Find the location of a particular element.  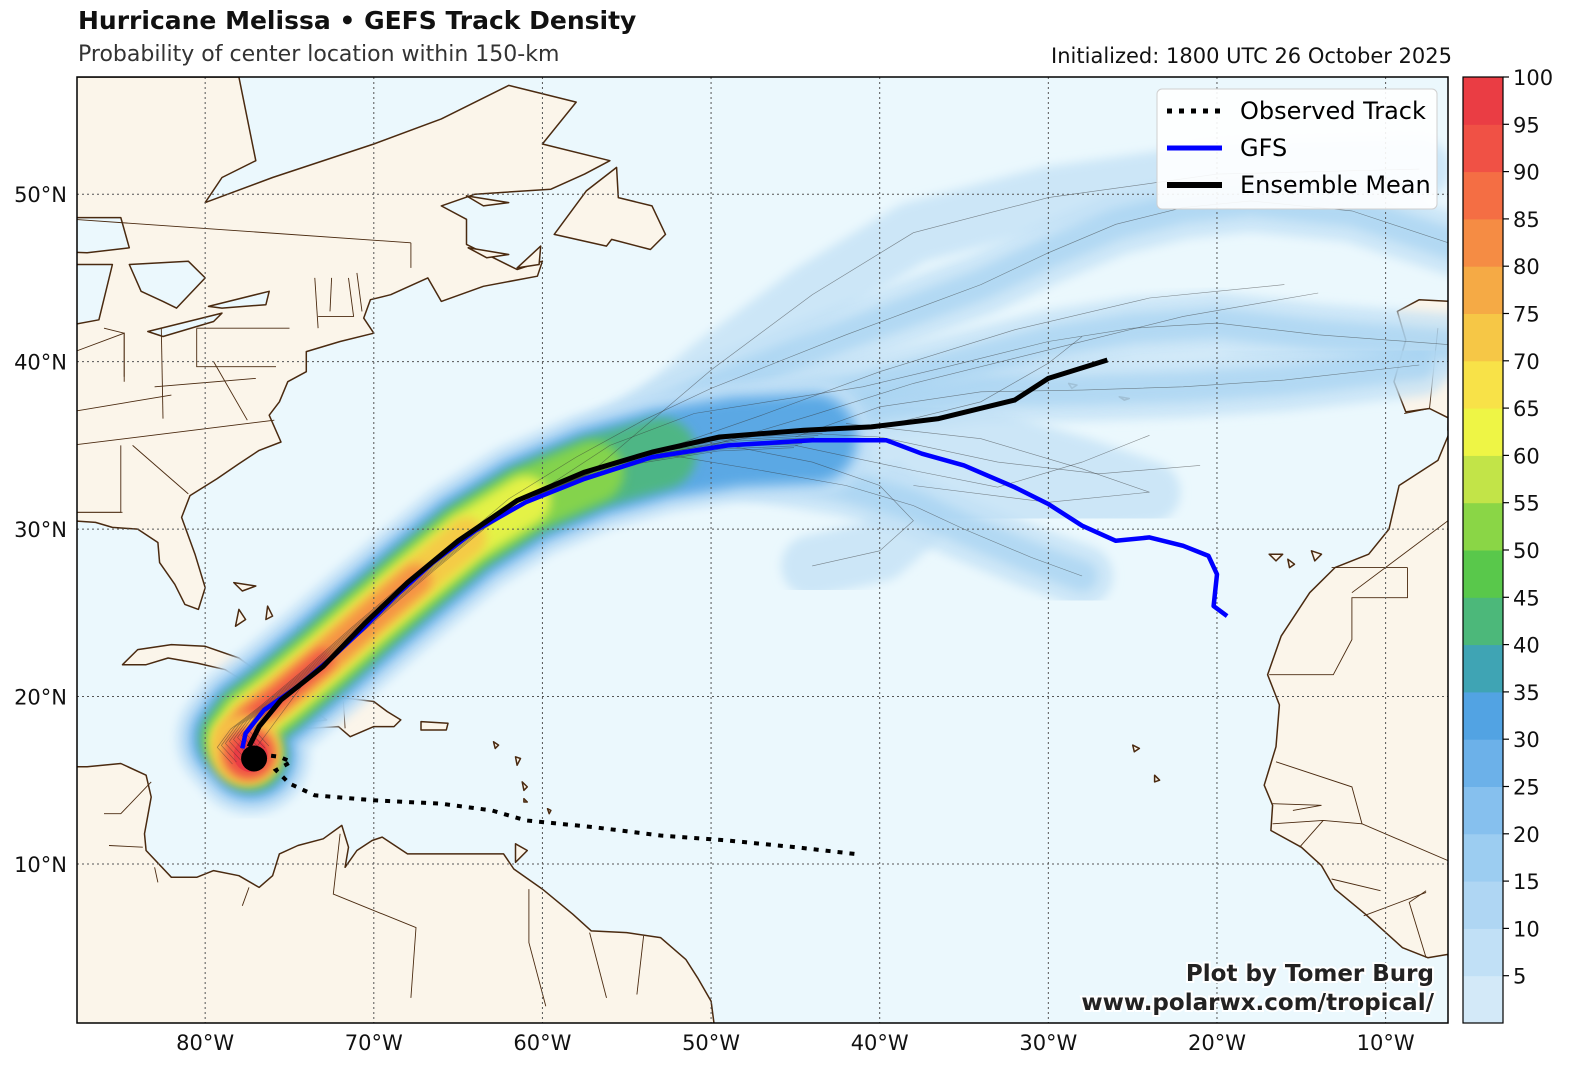

land-puerto-rico is located at coordinates (434, 725).